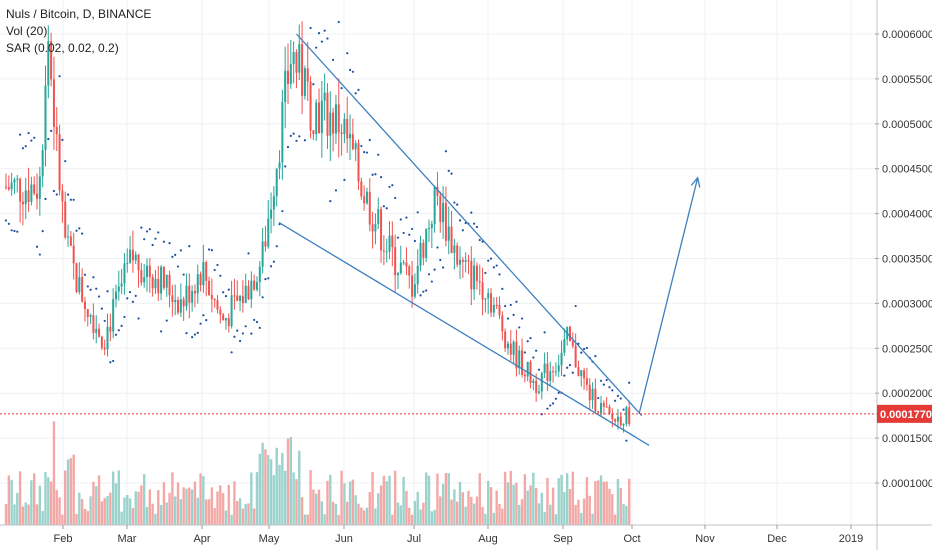 The image size is (932, 550). What do you see at coordinates (62, 48) in the screenshot?
I see `sar-indicator-label: SAR (0.02, 0.02, 0.2)` at bounding box center [62, 48].